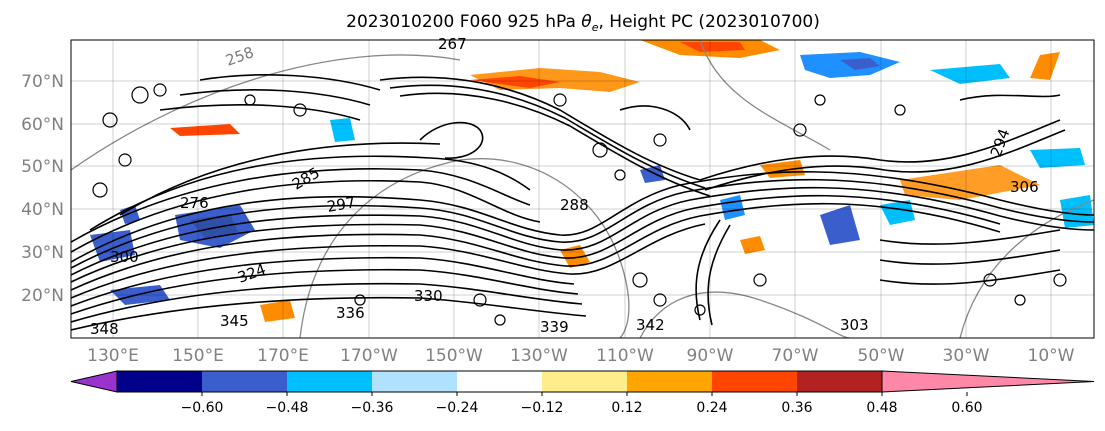 The height and width of the screenshot is (431, 1105). What do you see at coordinates (881, 408) in the screenshot?
I see `colorbar-tick-label: 0.48` at bounding box center [881, 408].